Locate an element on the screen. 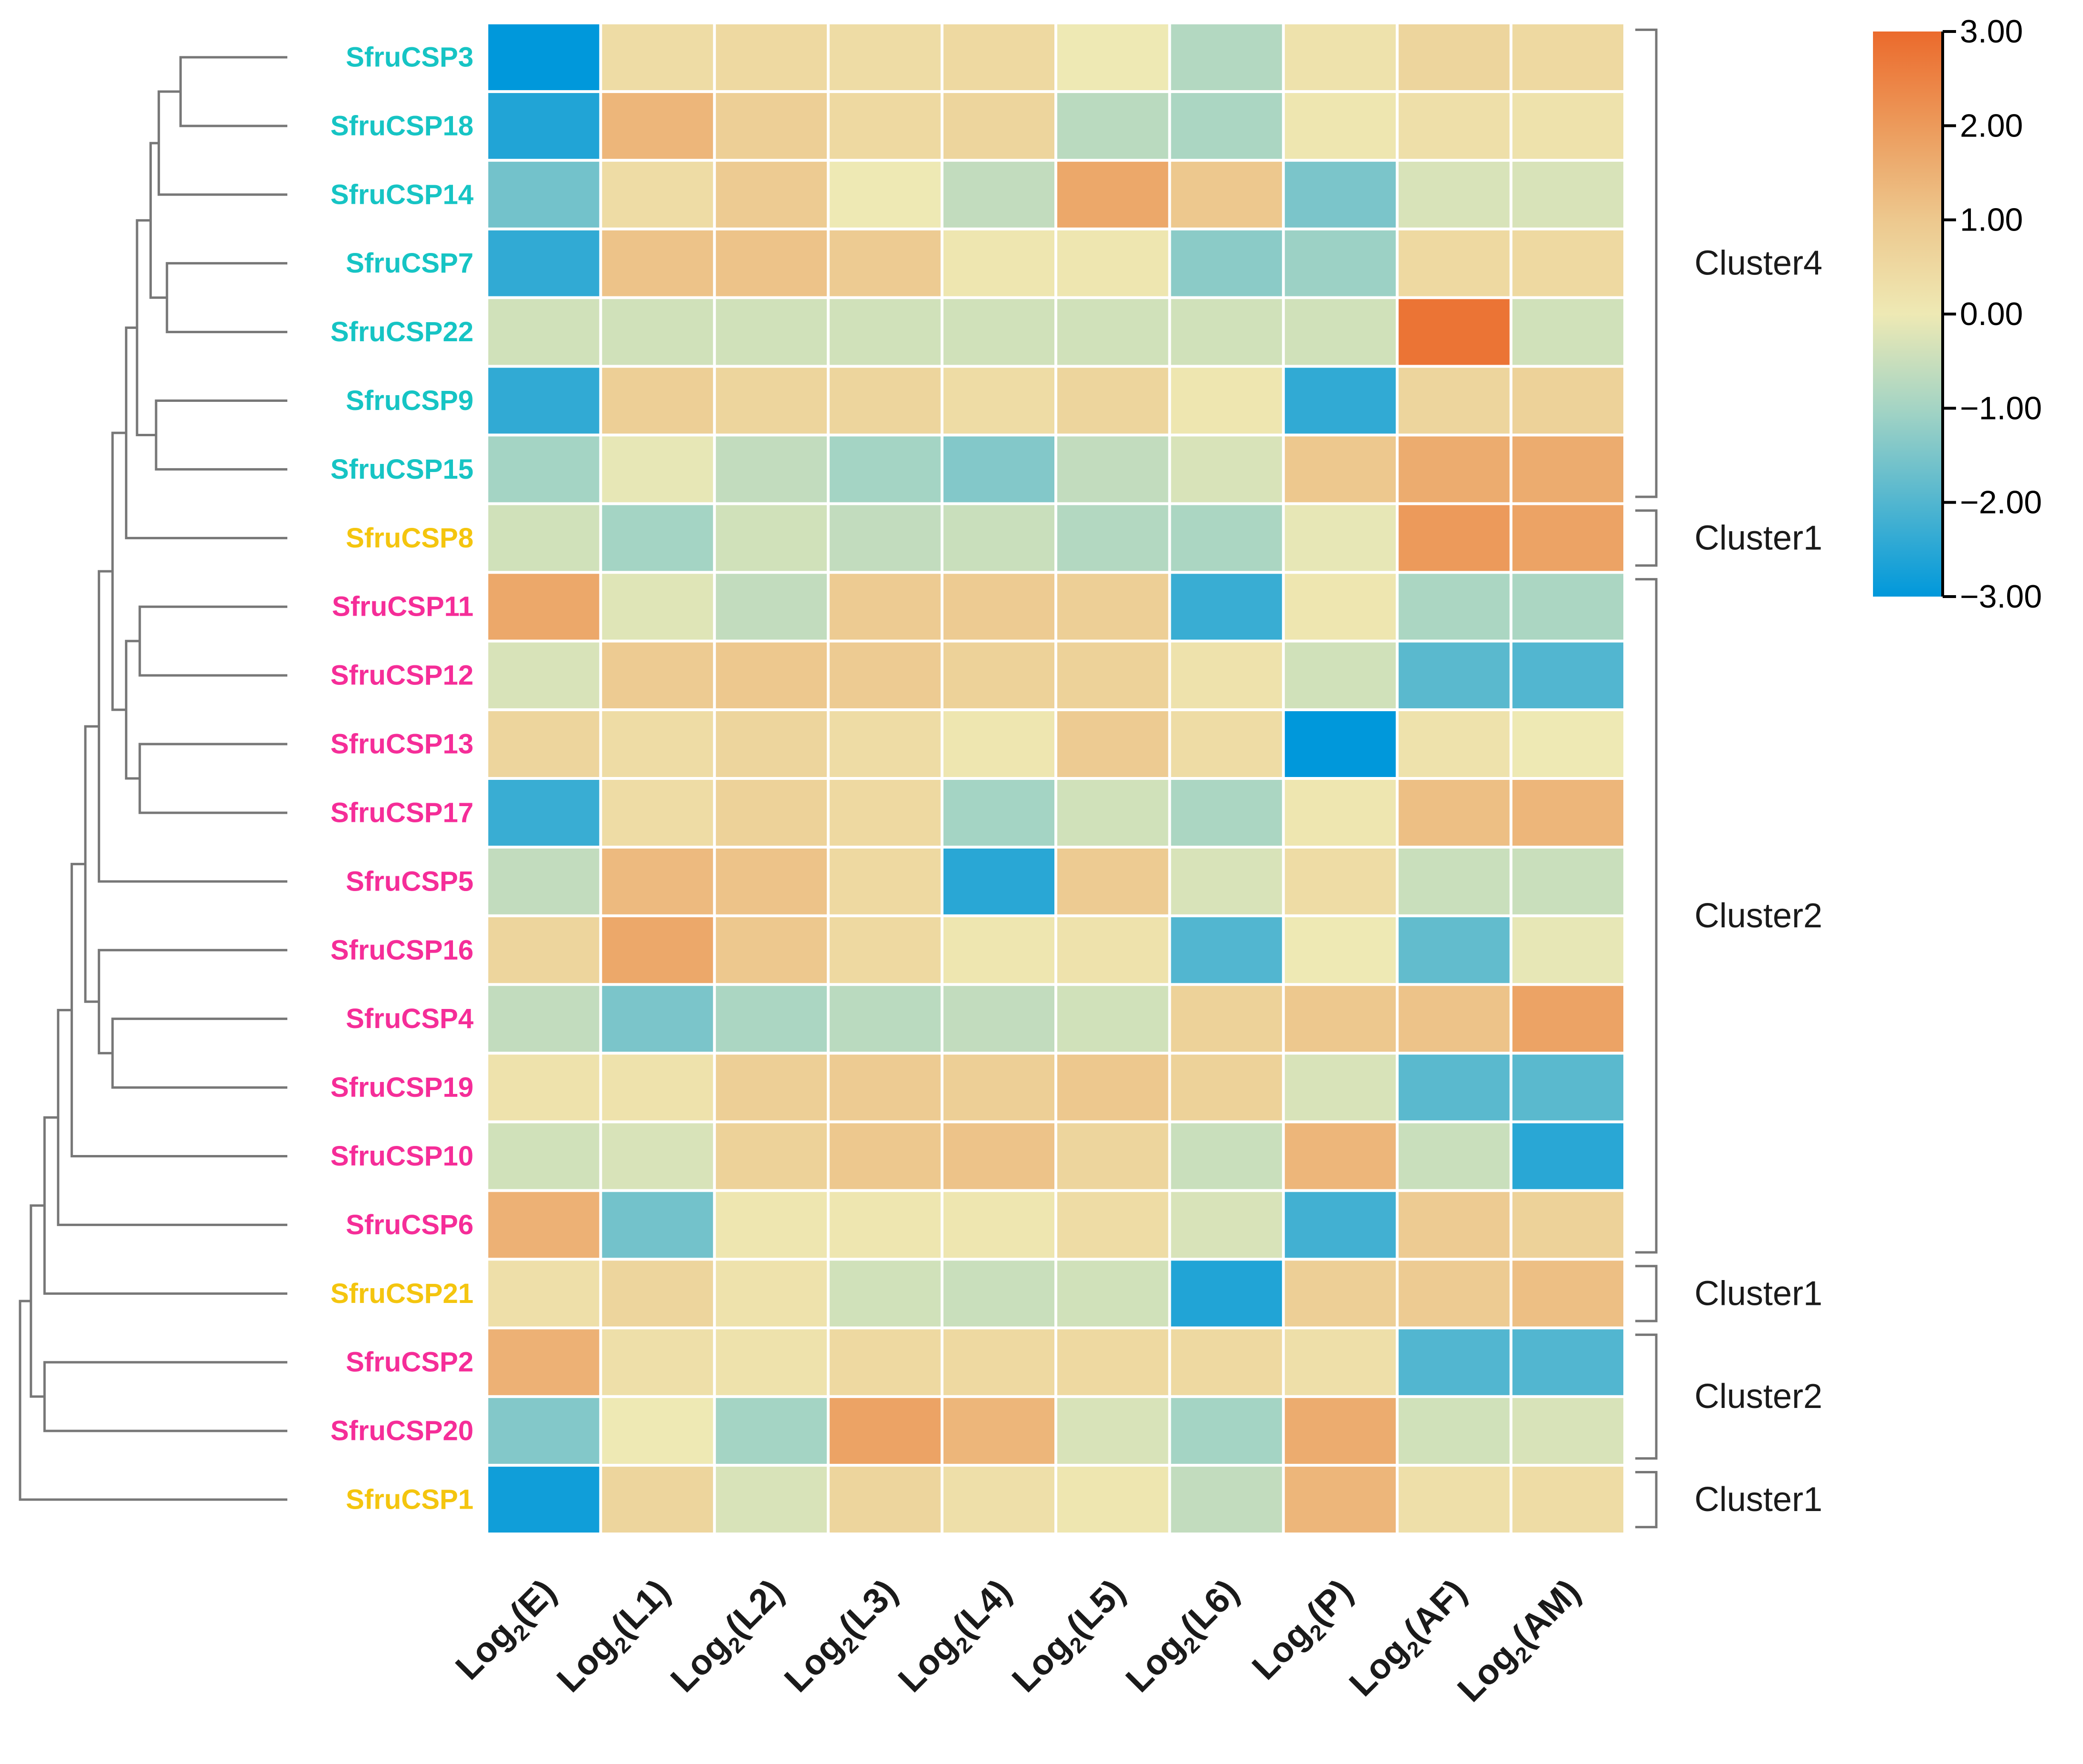 Image resolution: width=2083 pixels, height=1764 pixels. row-label: SfruCSP10 is located at coordinates (401, 1157).